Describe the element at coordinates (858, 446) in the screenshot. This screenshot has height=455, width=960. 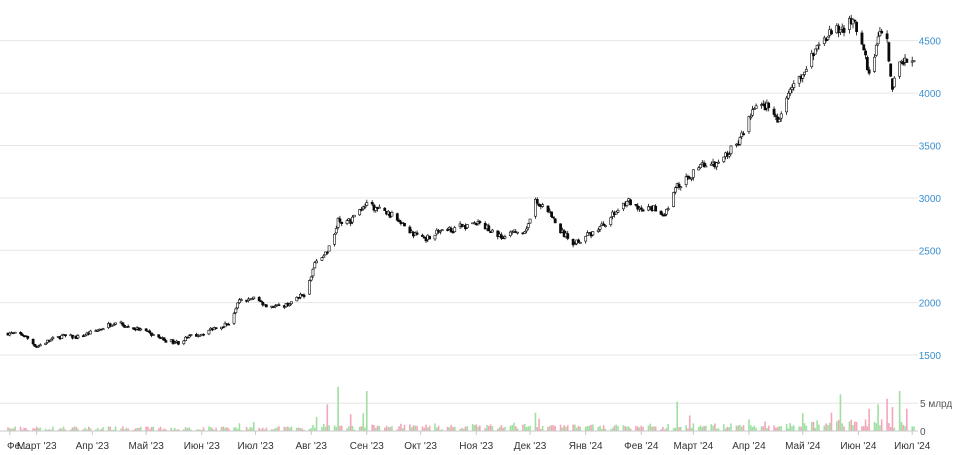
I see `time-tick-label: Июн '24` at that location.